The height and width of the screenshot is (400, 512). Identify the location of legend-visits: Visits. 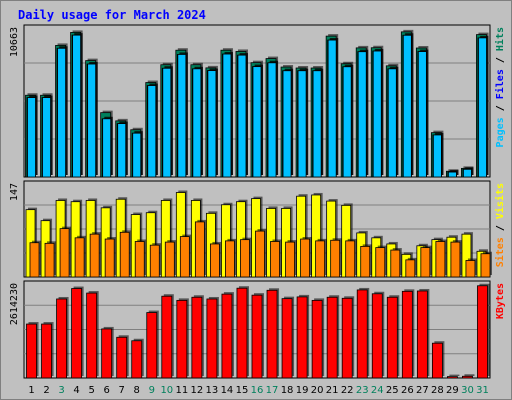
(500, 201).